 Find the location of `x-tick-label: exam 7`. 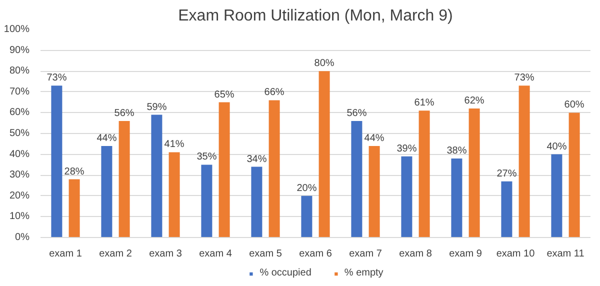

x-tick-label: exam 7 is located at coordinates (365, 254).